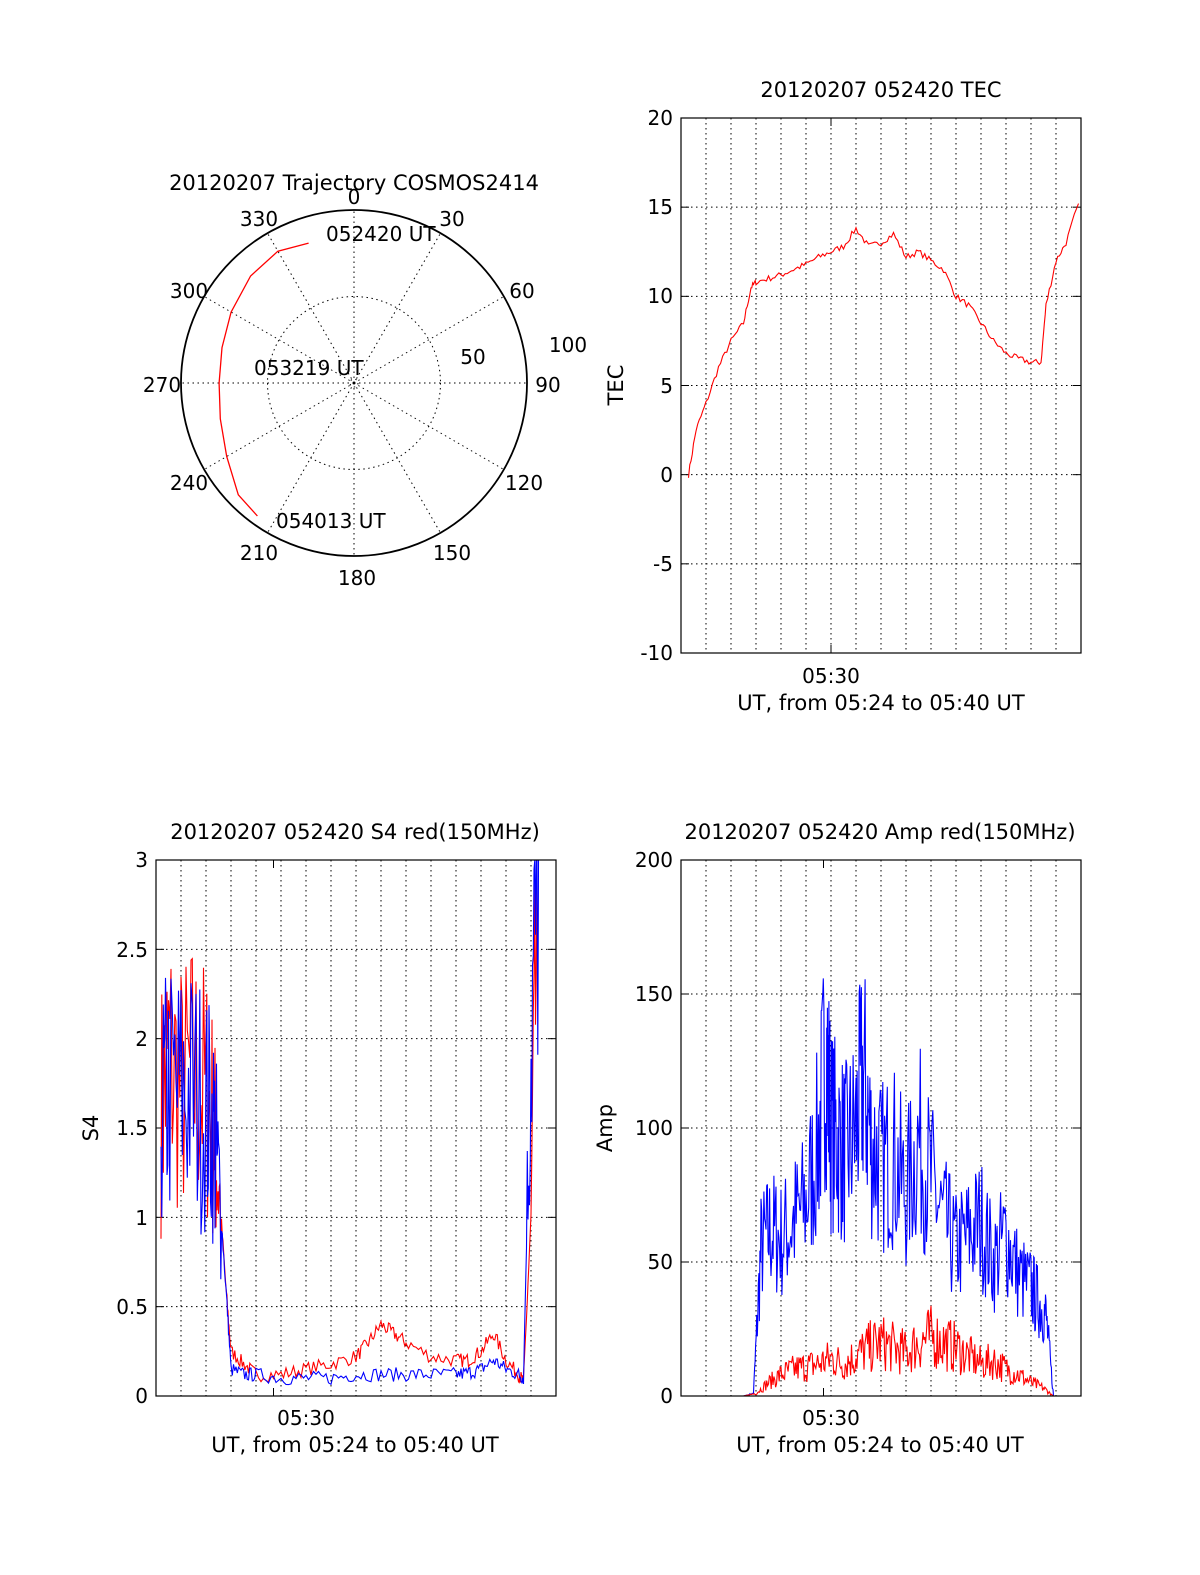 Image resolution: width=1200 pixels, height=1575 pixels. Describe the element at coordinates (666, 386) in the screenshot. I see `tec-ytick-label: 5` at that location.